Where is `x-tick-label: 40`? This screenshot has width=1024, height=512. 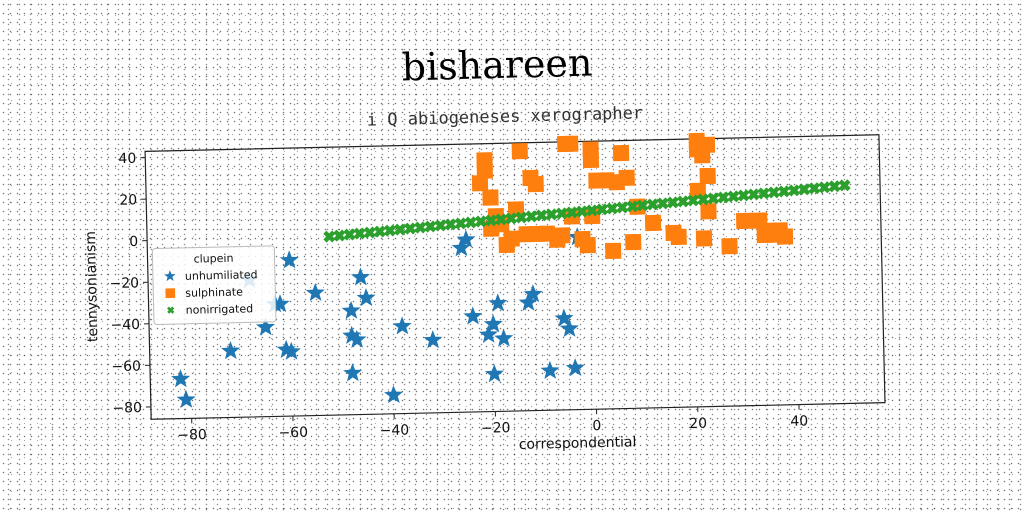 x-tick-label: 40 is located at coordinates (799, 421).